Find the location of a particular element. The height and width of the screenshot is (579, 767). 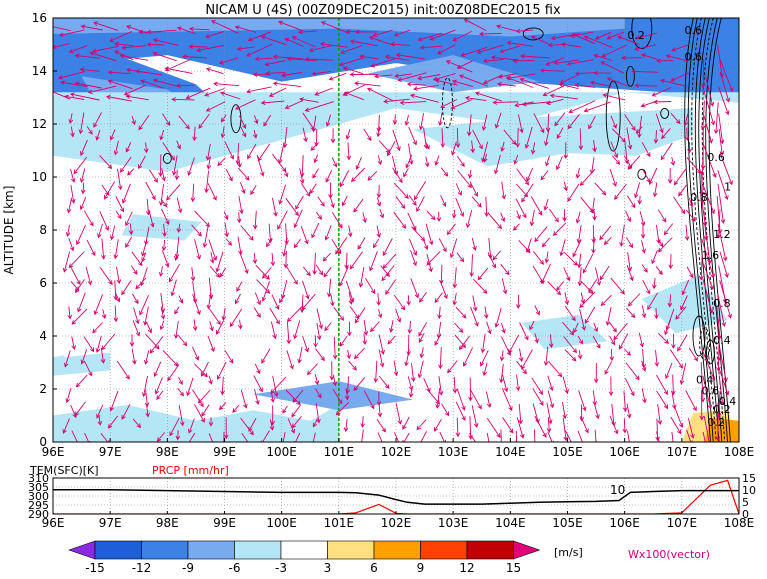

x-tick-label: 96E is located at coordinates (53, 452).